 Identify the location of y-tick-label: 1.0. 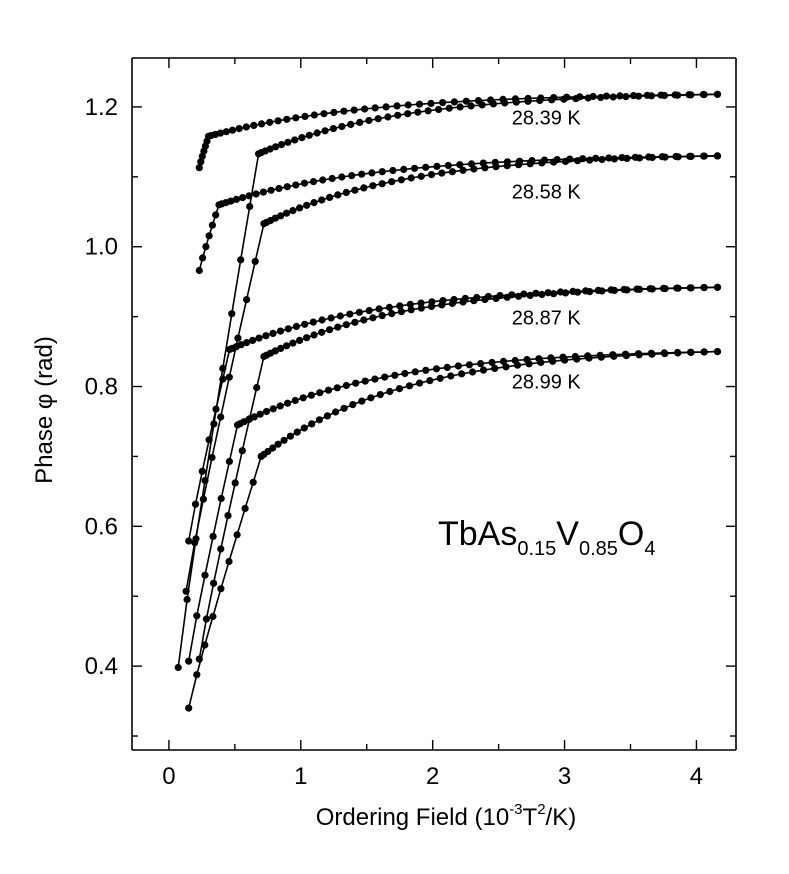
(101, 247).